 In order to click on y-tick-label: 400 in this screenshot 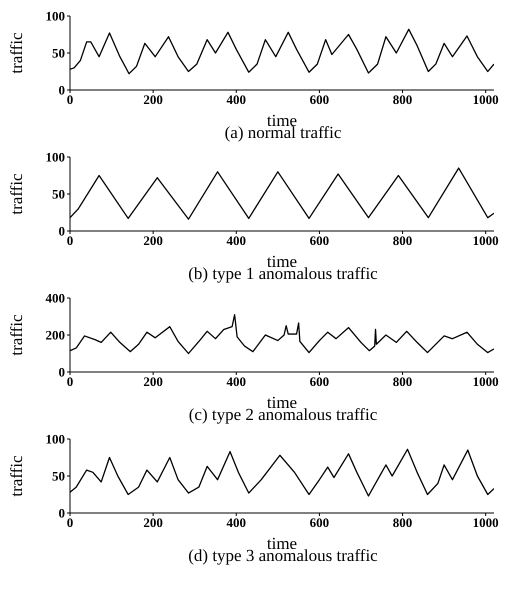, I will do `click(55, 298)`.